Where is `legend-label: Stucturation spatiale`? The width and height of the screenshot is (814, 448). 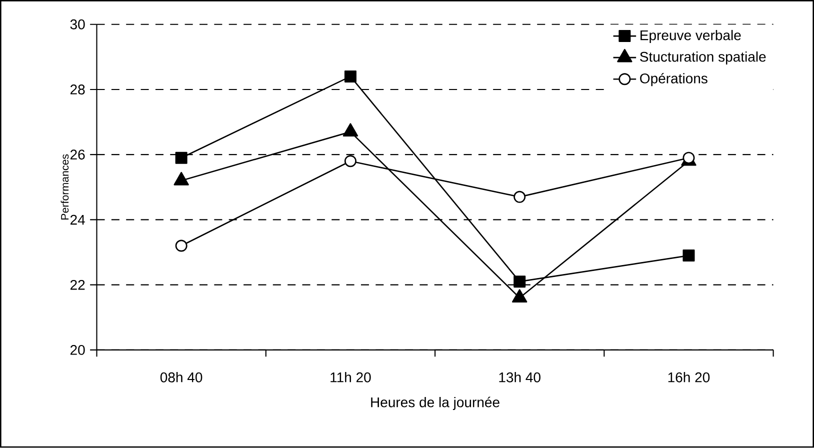 legend-label: Stucturation spatiale is located at coordinates (703, 58).